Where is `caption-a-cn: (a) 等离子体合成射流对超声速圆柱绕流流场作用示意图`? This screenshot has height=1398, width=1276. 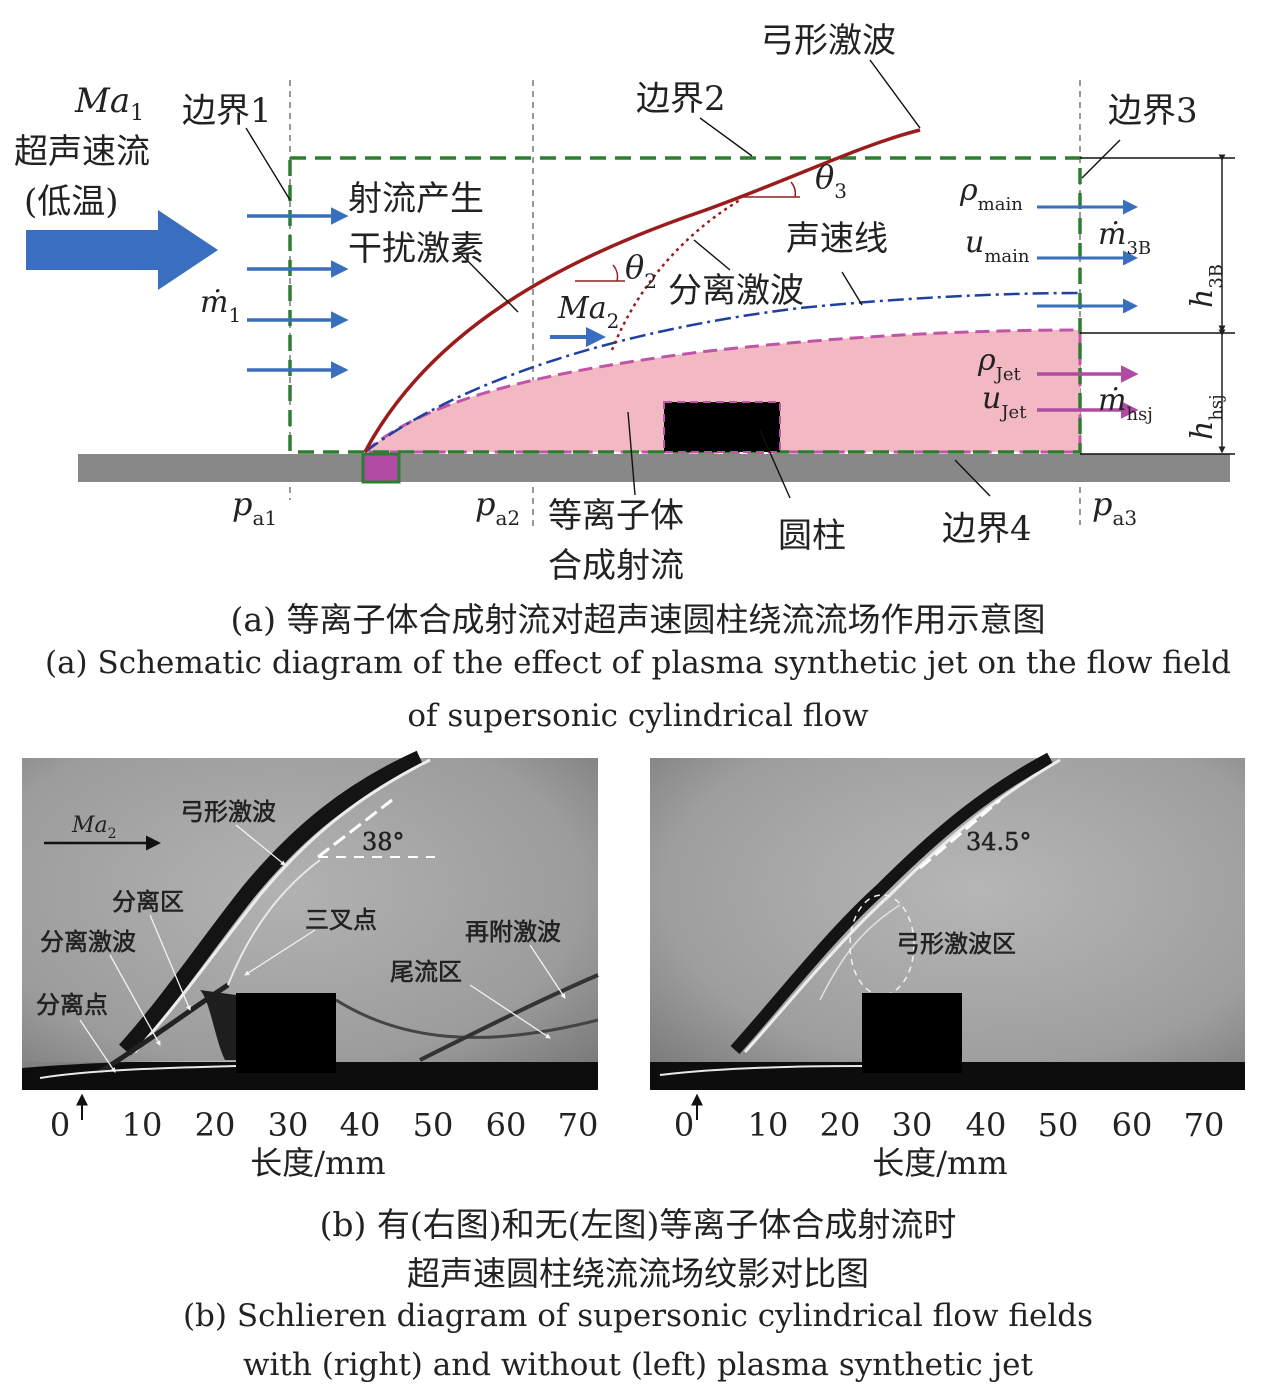
caption-a-cn: (a) 等离子体合成射流对超声速圆柱绕流流场作用示意图 is located at coordinates (638, 619).